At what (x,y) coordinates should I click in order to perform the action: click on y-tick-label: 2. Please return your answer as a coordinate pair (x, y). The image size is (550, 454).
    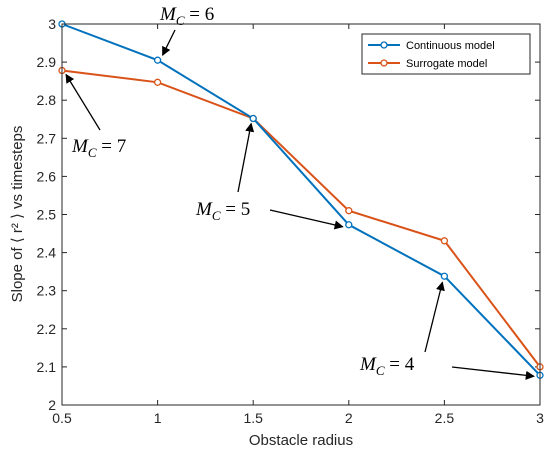
    Looking at the image, I should click on (52, 405).